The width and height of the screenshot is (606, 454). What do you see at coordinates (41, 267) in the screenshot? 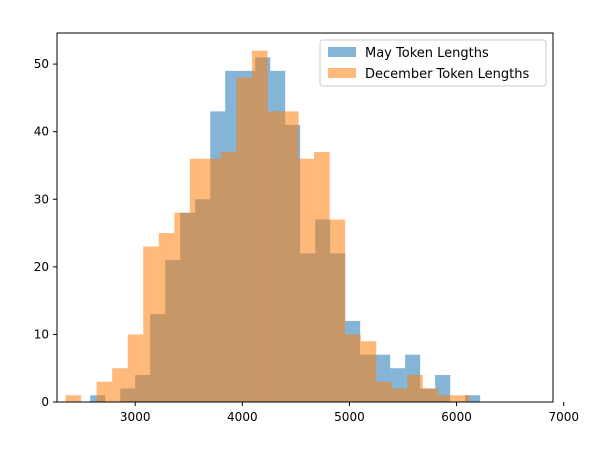
I see `y-tick-label: 20` at bounding box center [41, 267].